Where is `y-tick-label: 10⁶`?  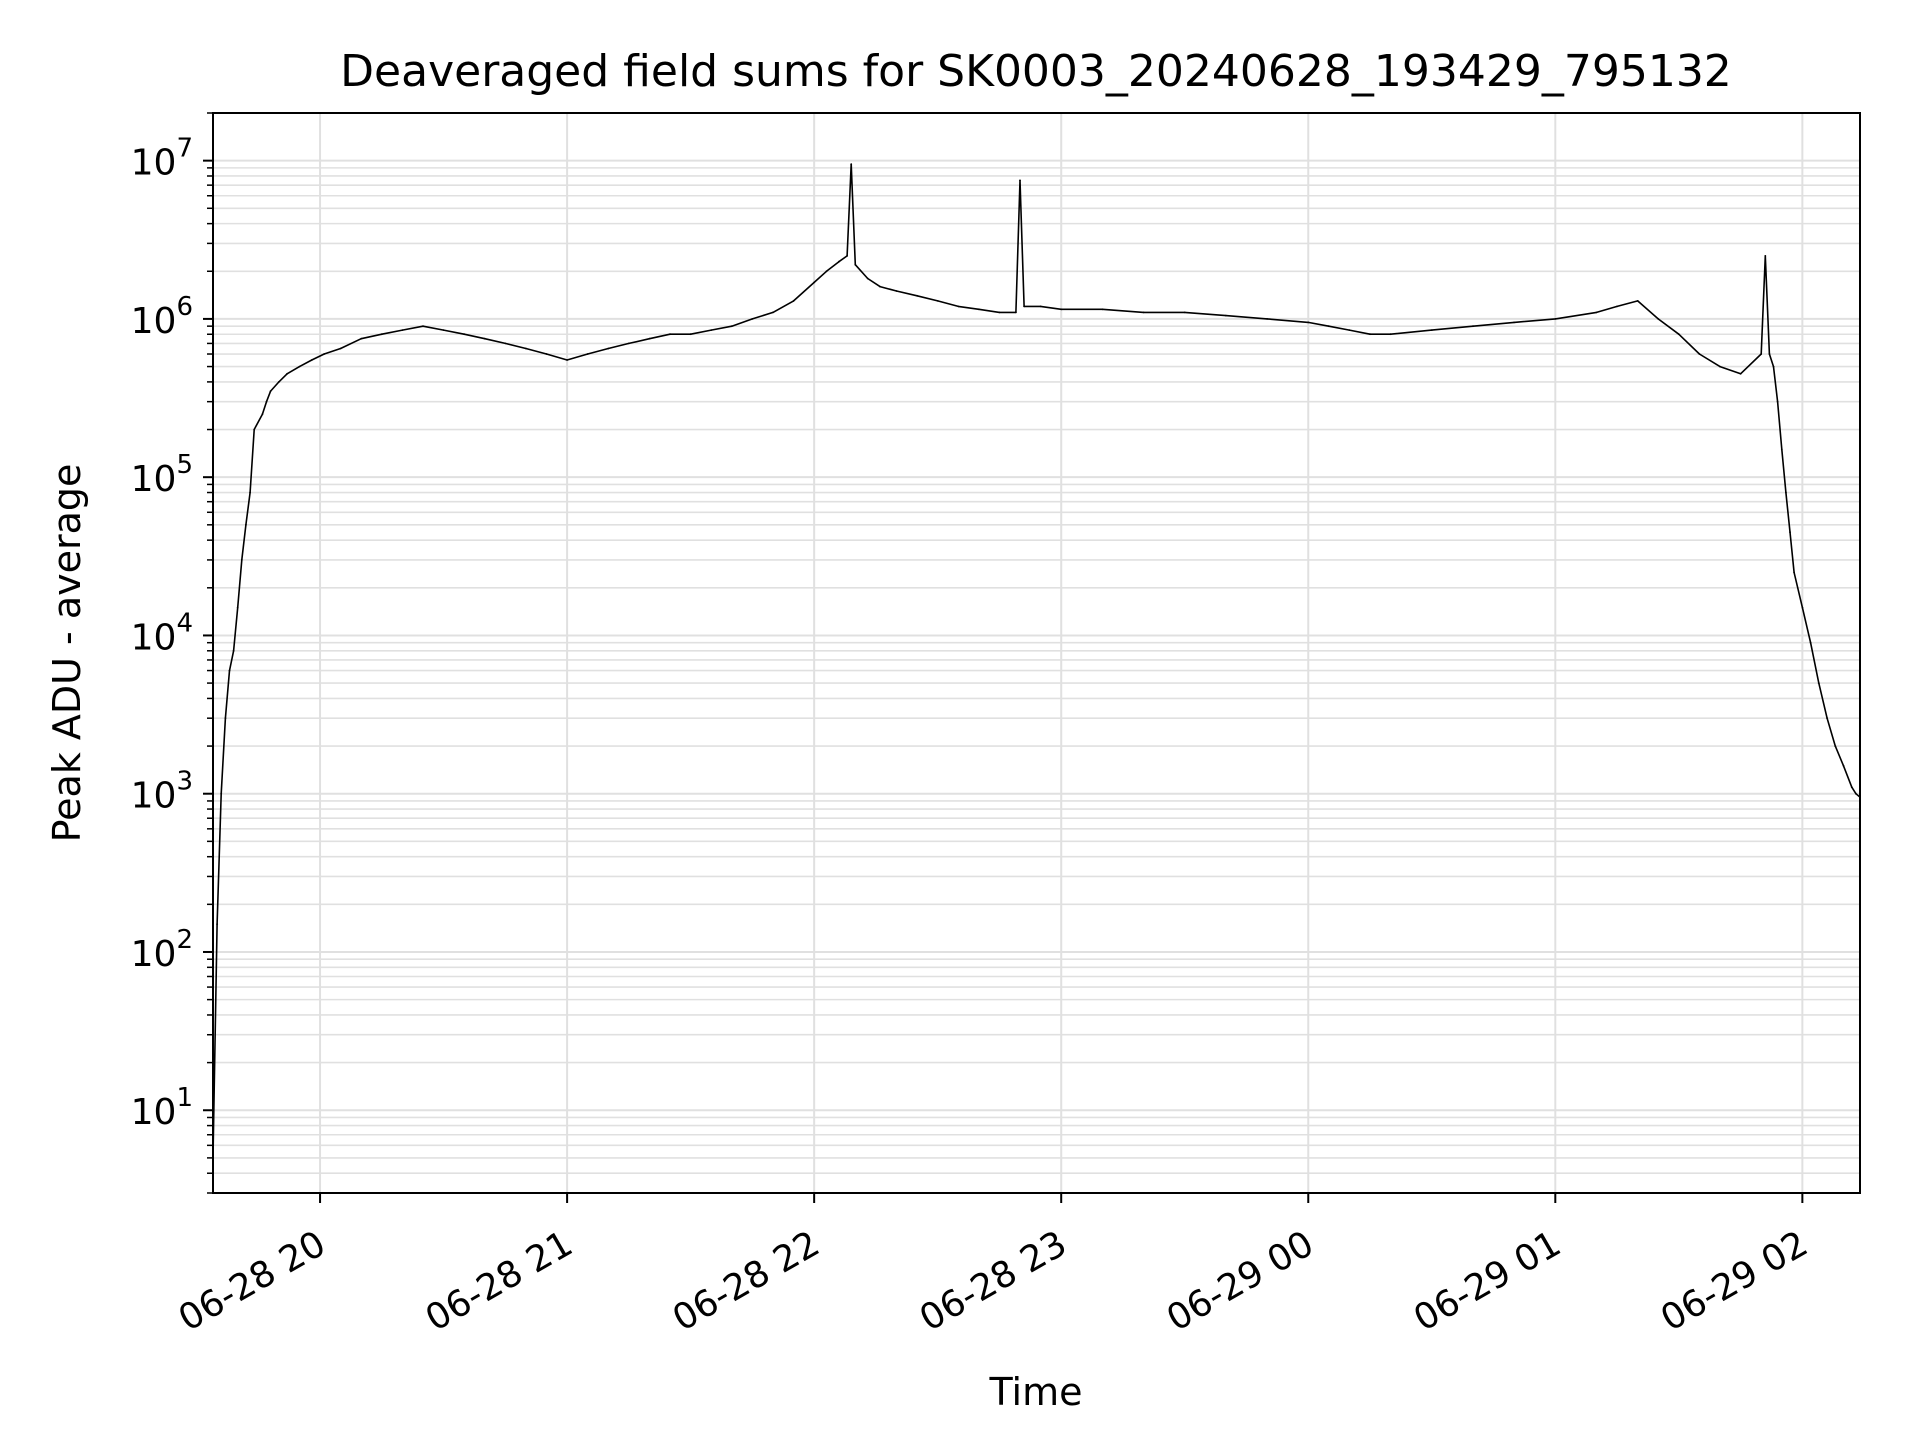
y-tick-label: 10⁶ is located at coordinates (162, 317).